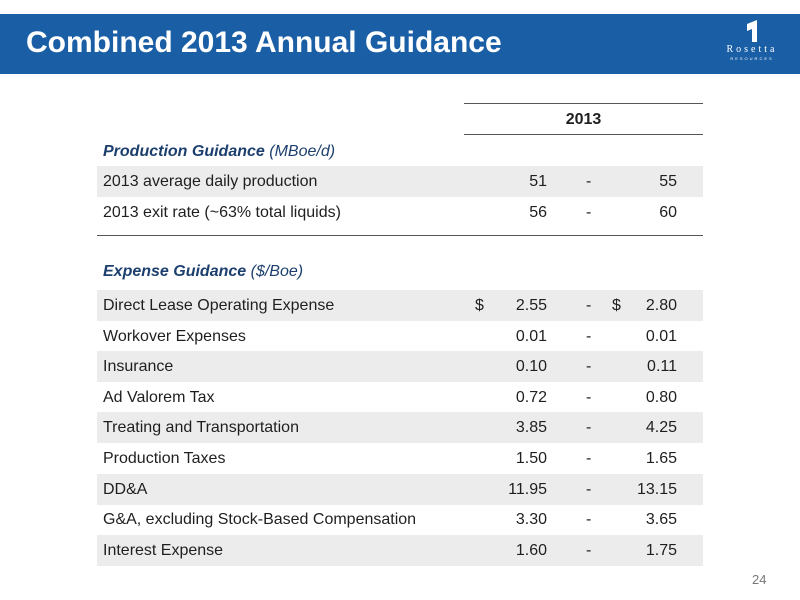 This screenshot has width=800, height=600. I want to click on value-low: 51, so click(538, 181).